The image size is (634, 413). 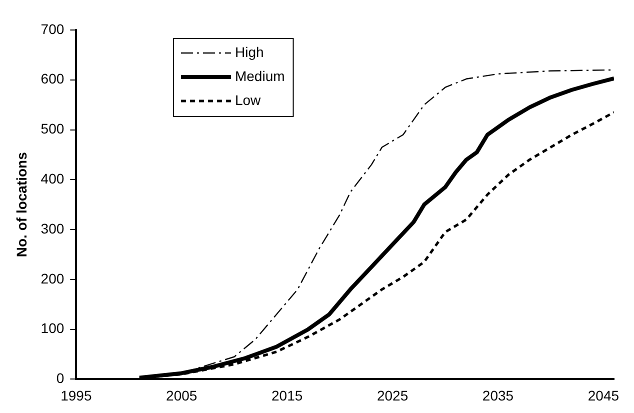 What do you see at coordinates (60, 378) in the screenshot?
I see `y-tick-label: 0` at bounding box center [60, 378].